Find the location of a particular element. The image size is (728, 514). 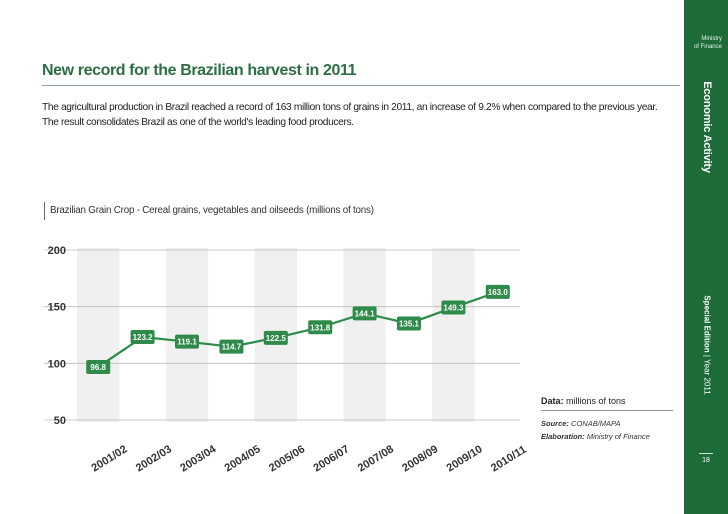

x-tick-label: 2007/08 is located at coordinates (376, 458).